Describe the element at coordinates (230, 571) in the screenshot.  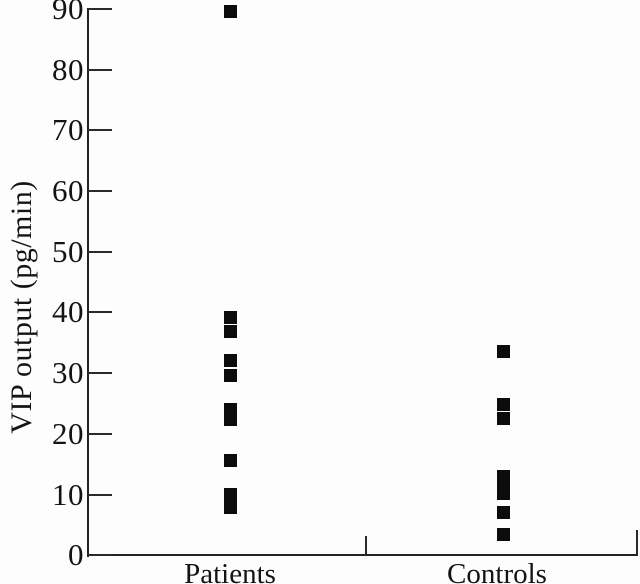
I see `x-category-label: Patients` at that location.